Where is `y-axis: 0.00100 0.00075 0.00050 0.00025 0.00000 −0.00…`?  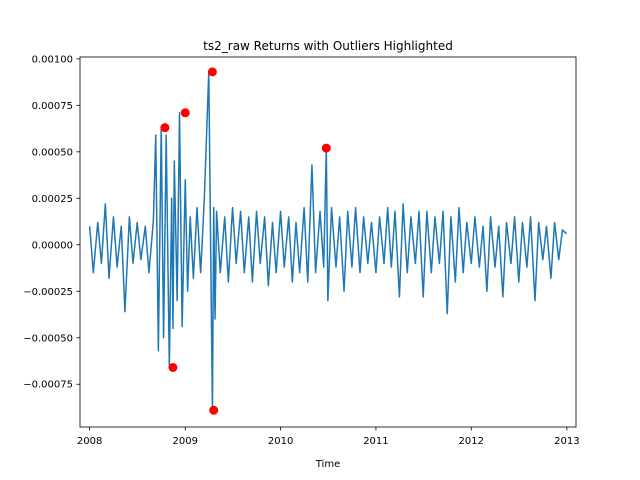
y-axis: 0.00100 0.00075 0.00050 0.00025 0.00000 −0.00… is located at coordinates (51, 222).